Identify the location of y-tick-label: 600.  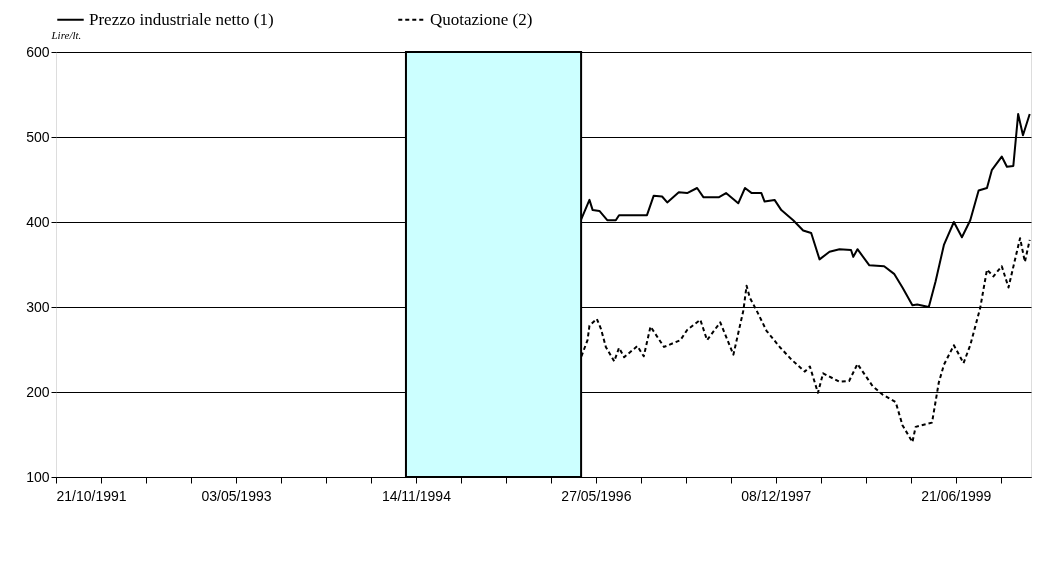
(38, 51).